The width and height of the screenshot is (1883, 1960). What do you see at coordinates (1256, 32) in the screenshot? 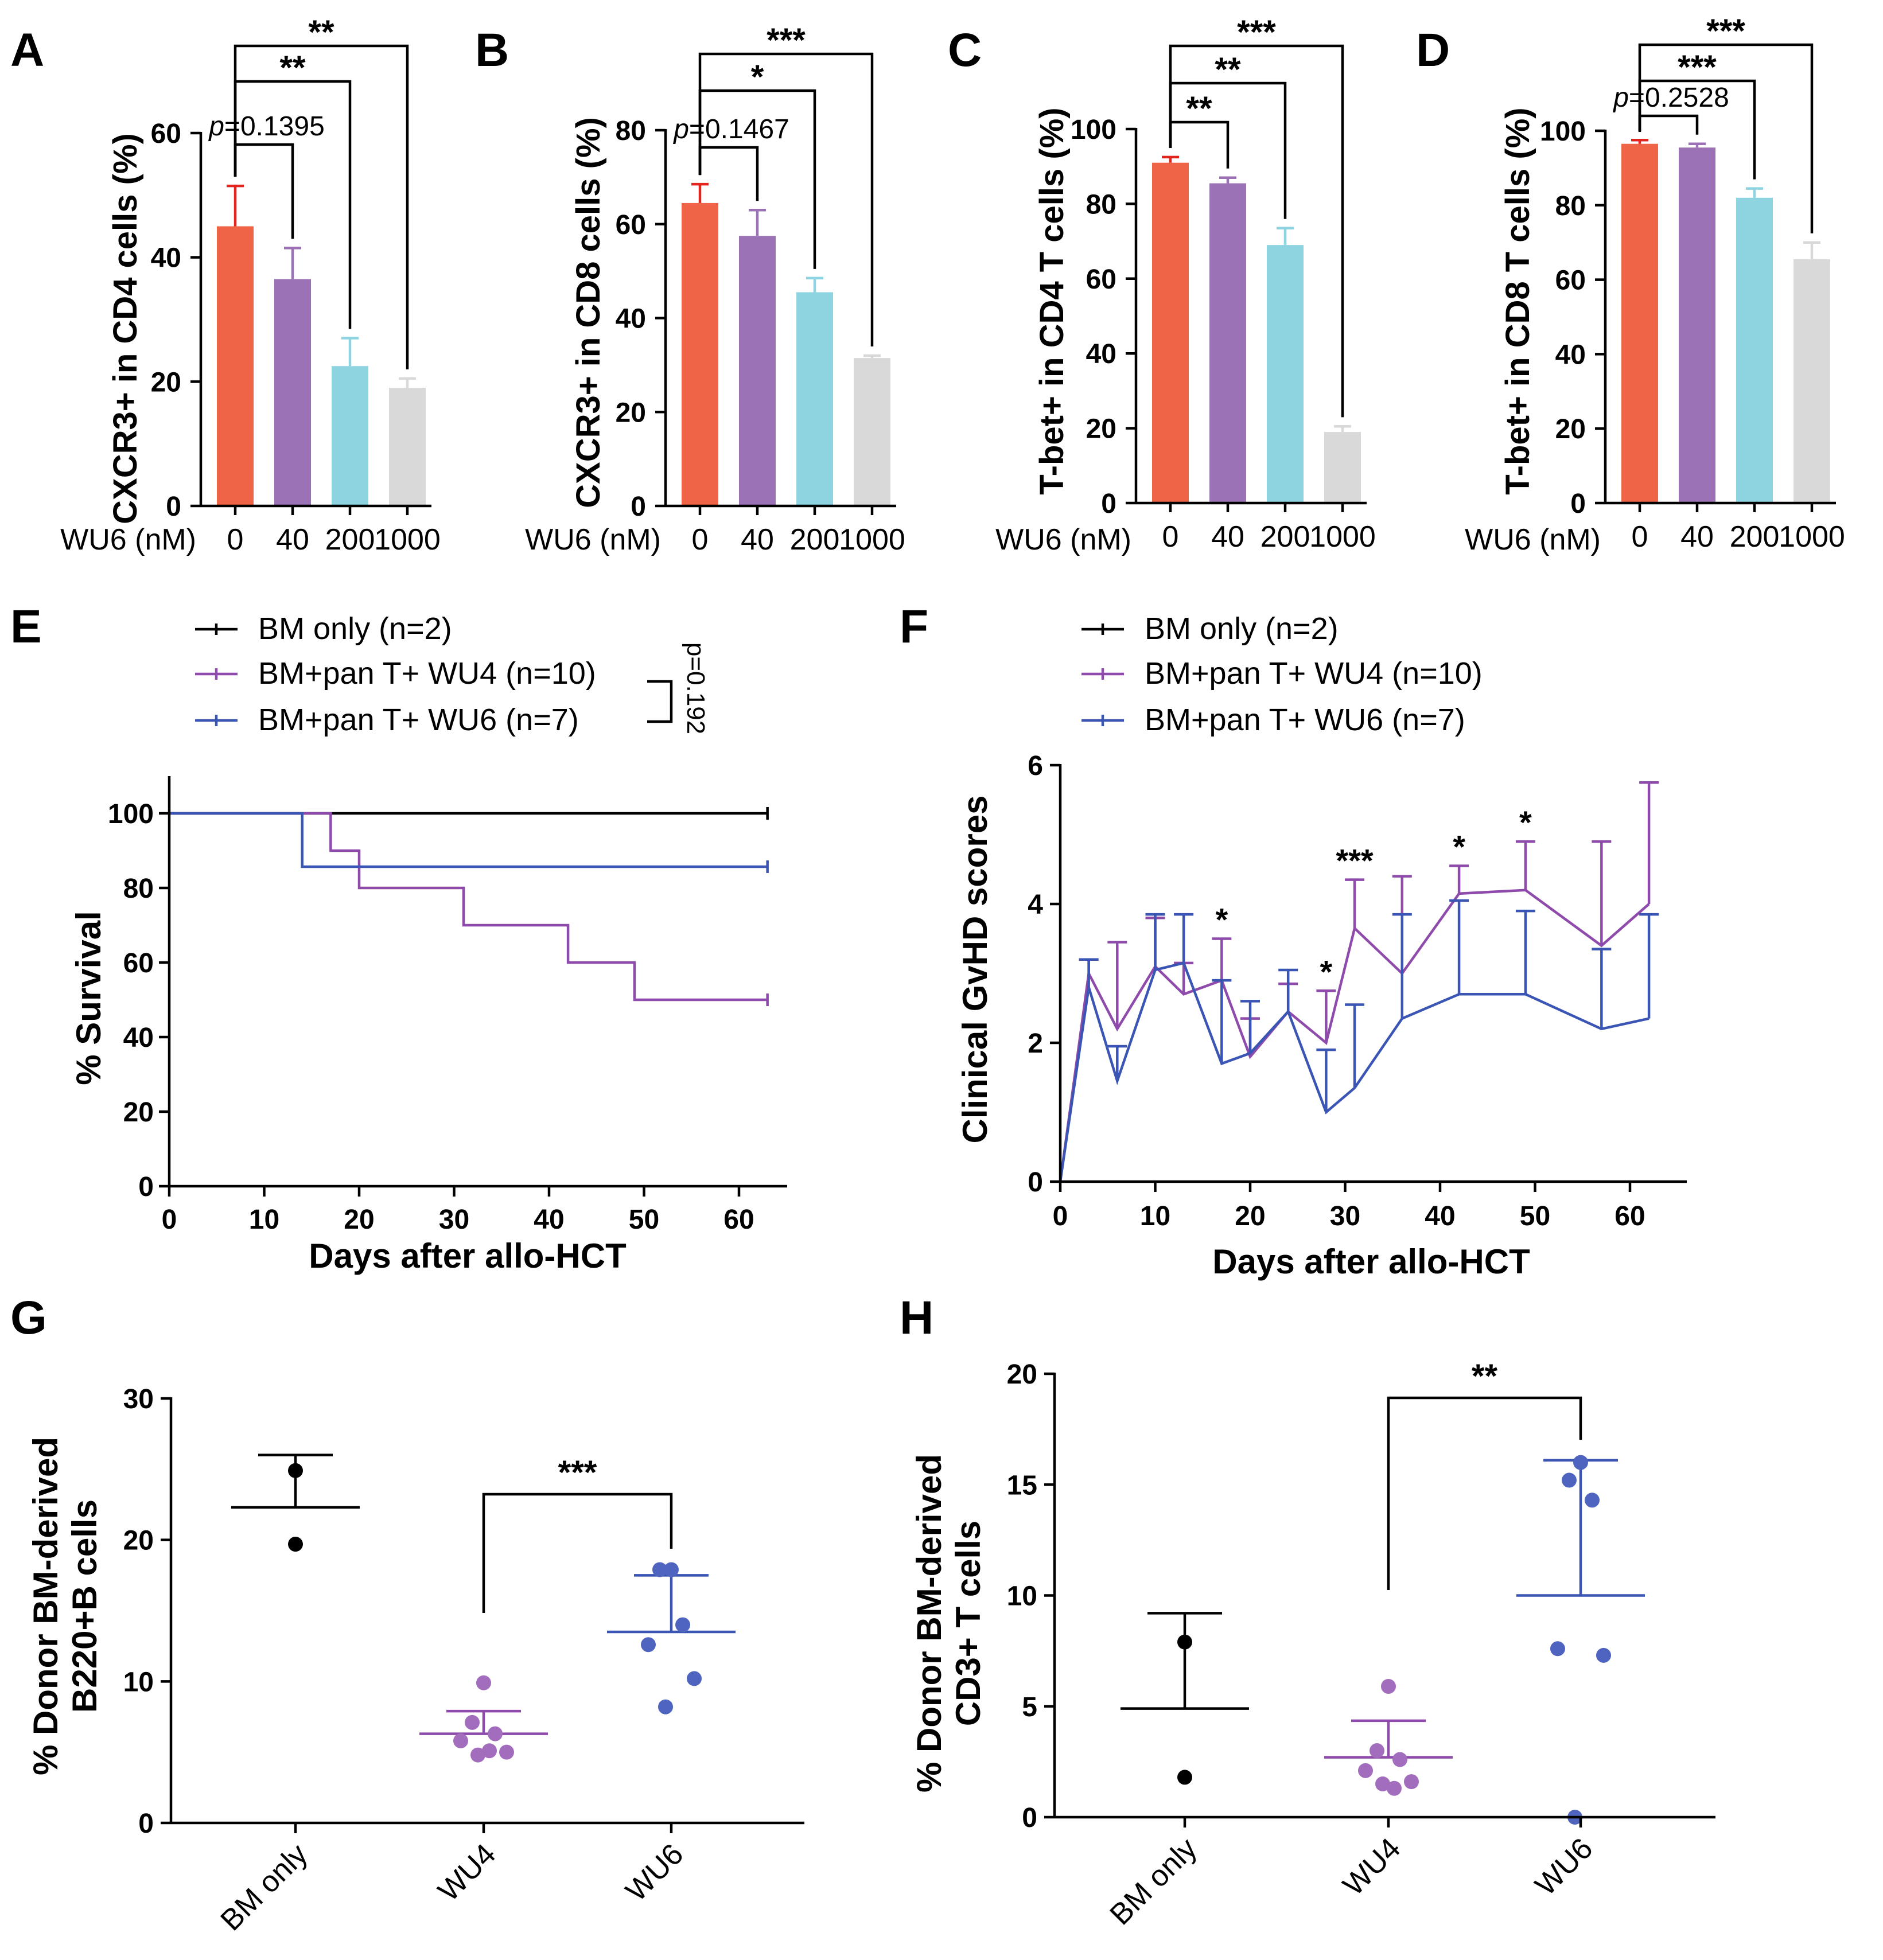
I see `sig-label-c-2: ***` at bounding box center [1256, 32].